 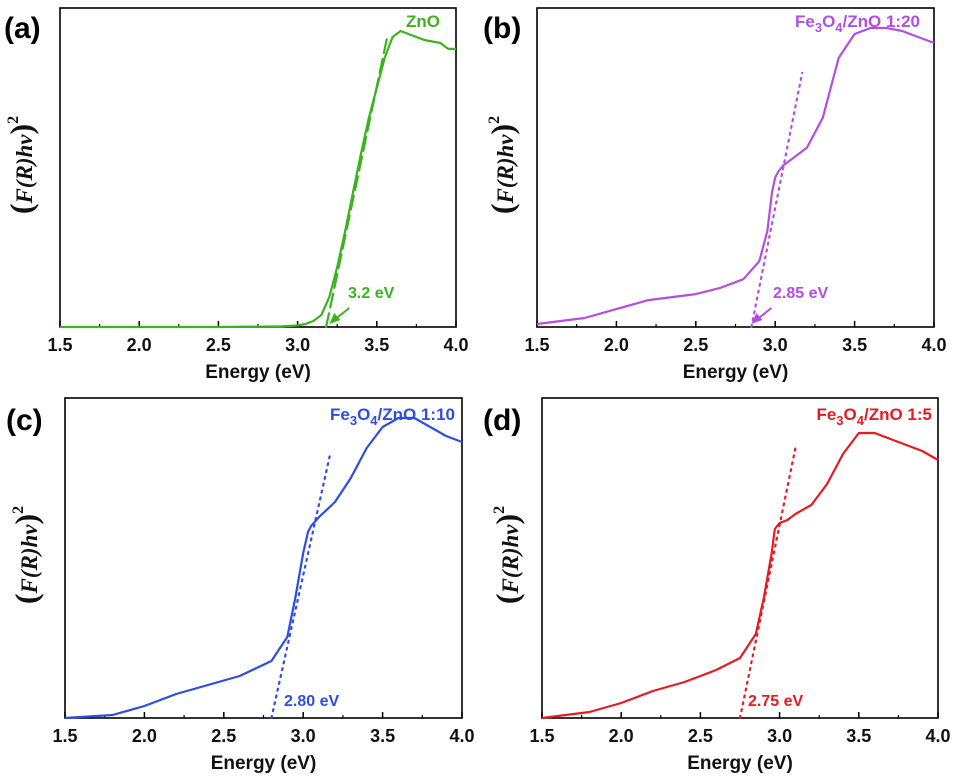 I want to click on series-label: Fe3O4/ZnO 1:10, so click(x=392, y=416).